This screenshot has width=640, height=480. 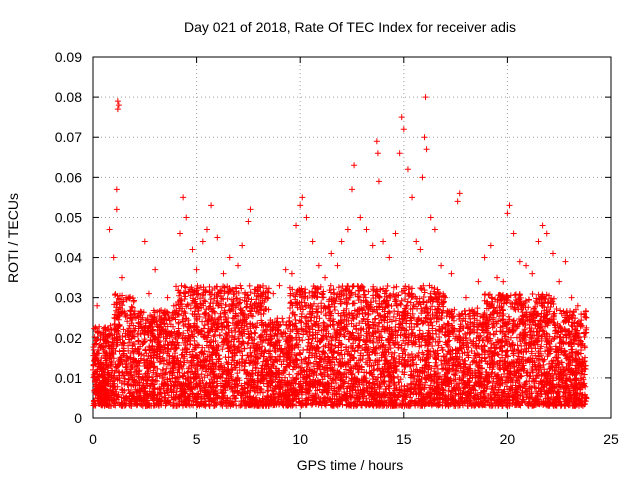 I want to click on x-tick-label: 5, so click(x=197, y=439).